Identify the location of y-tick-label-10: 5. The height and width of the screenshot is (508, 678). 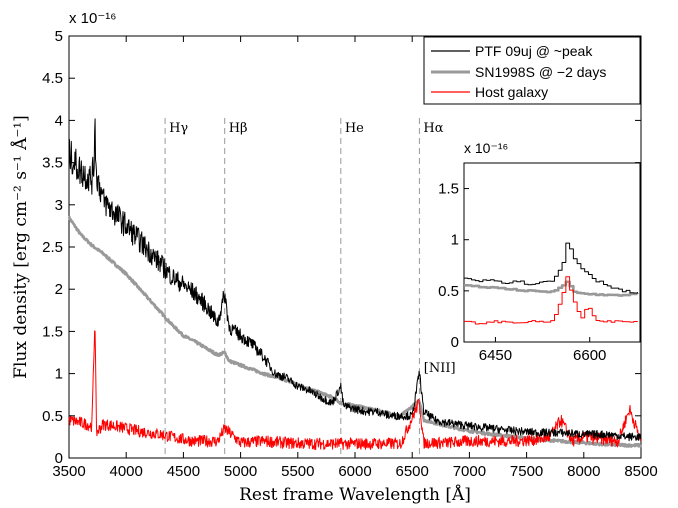
(59, 36).